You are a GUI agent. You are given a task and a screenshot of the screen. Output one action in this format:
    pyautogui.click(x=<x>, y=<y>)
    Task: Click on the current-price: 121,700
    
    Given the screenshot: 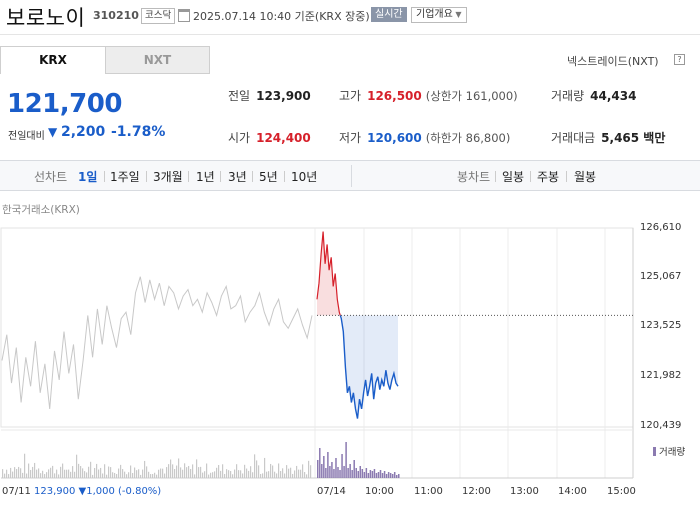 What is the action you would take?
    pyautogui.click(x=64, y=104)
    